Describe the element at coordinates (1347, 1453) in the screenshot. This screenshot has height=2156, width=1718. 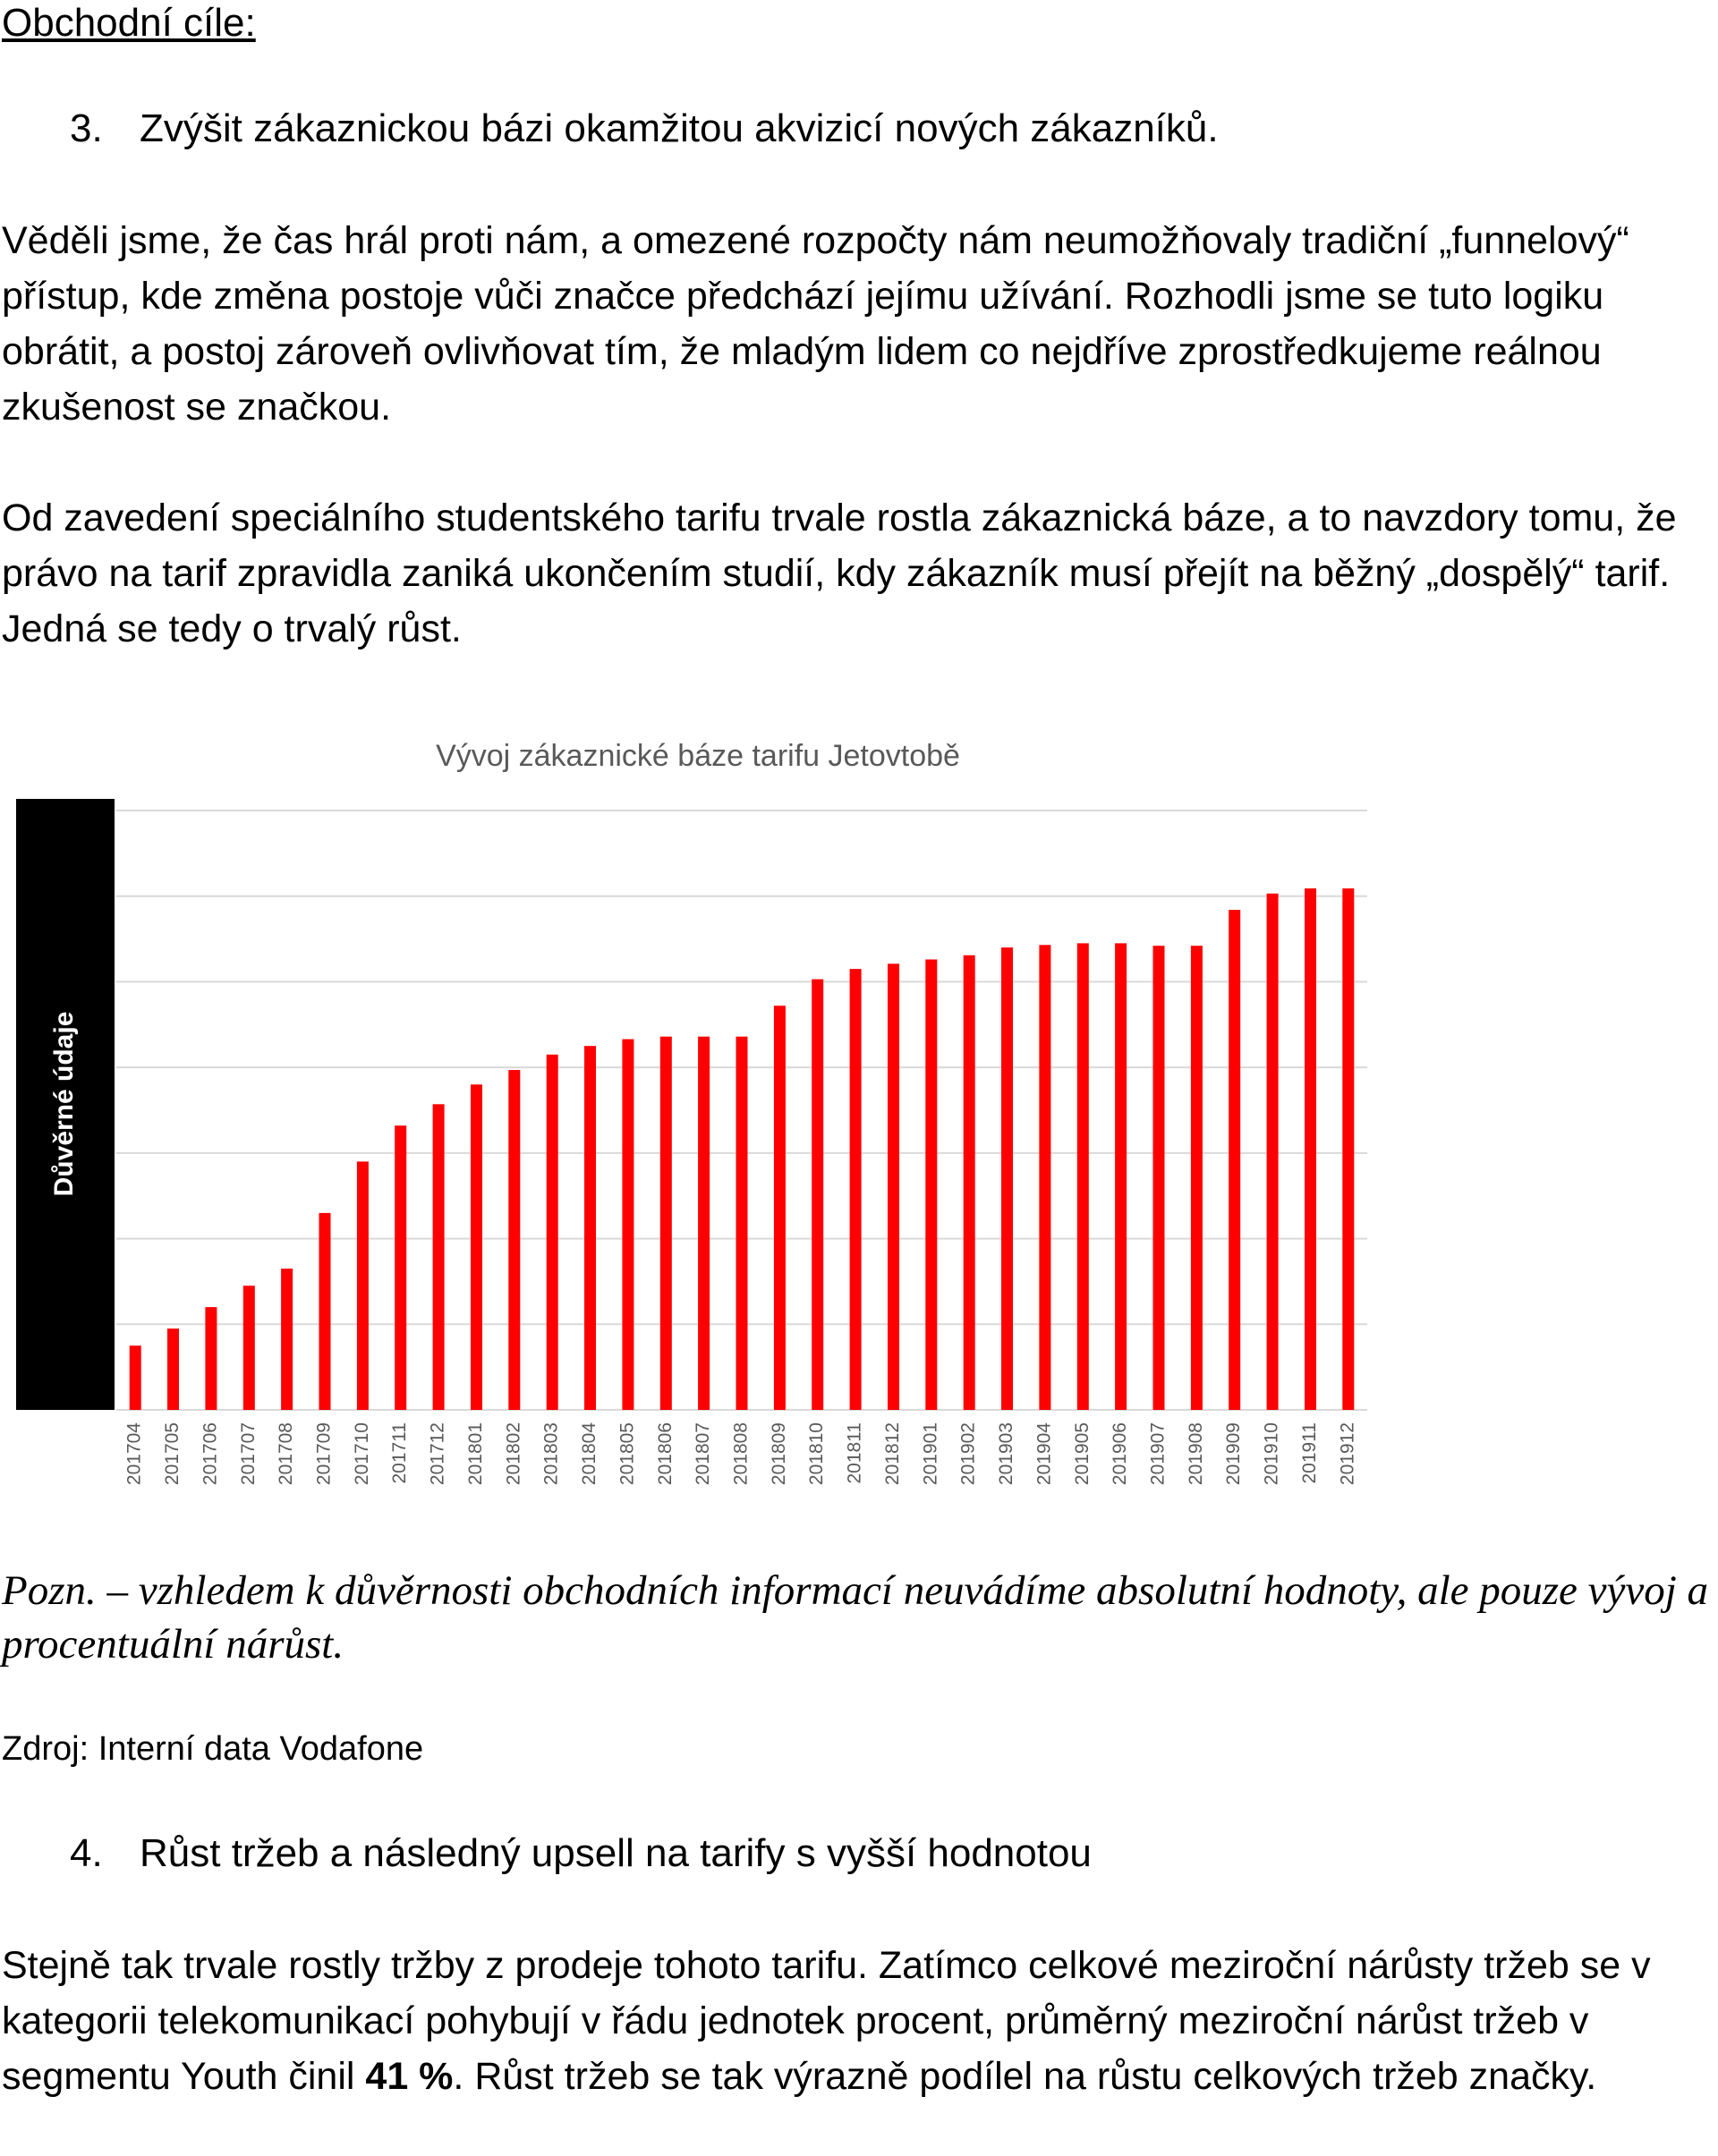
I see `chart-x-tick-label: 201912` at that location.